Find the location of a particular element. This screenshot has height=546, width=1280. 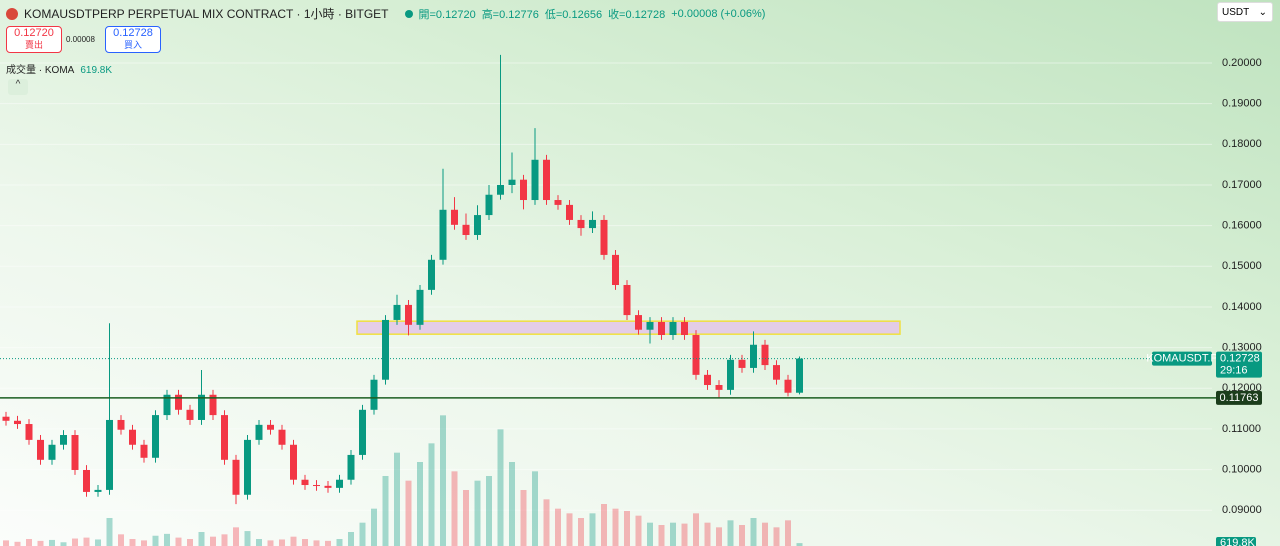

y-tick-label: 0.18000 is located at coordinates (1242, 144).